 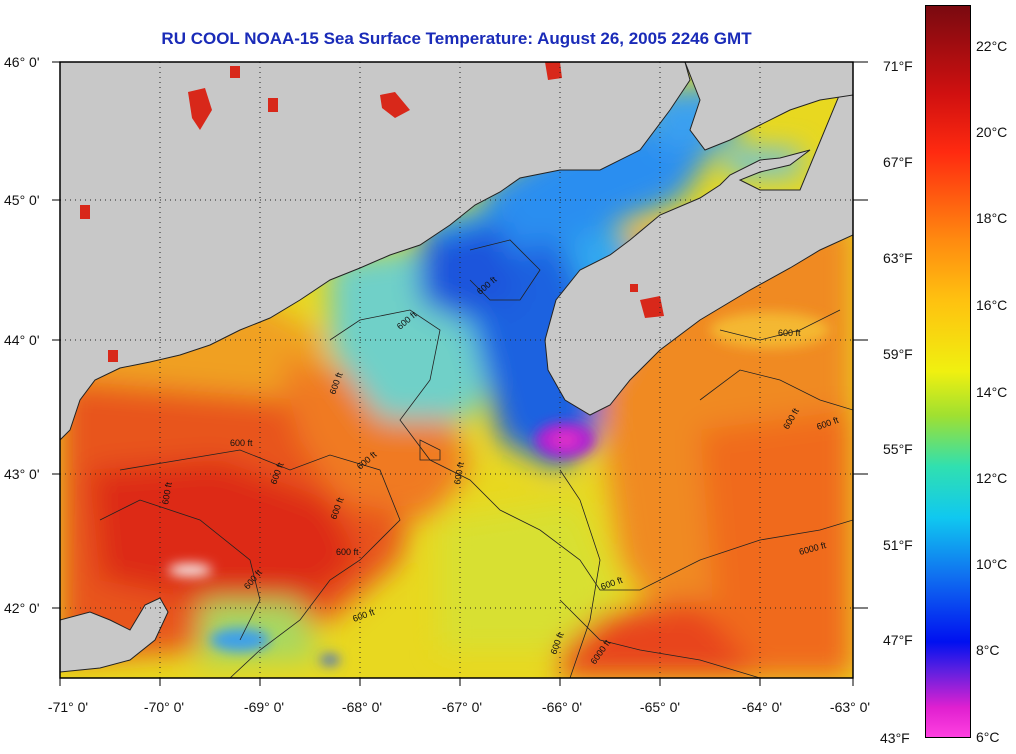 What do you see at coordinates (992, 305) in the screenshot?
I see `celsius-label: 16°C` at bounding box center [992, 305].